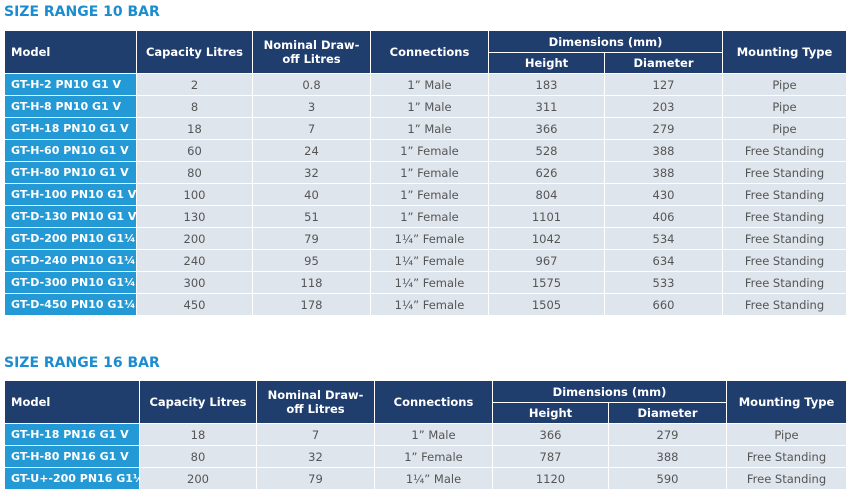 The width and height of the screenshot is (848, 494). What do you see at coordinates (667, 478) in the screenshot?
I see `data-cell: 590` at bounding box center [667, 478].